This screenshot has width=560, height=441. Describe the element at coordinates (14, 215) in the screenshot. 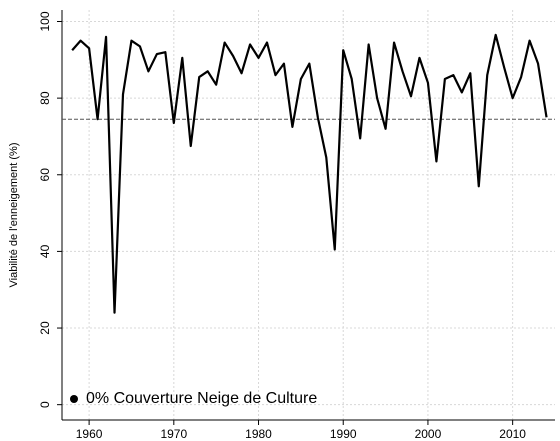

I see `y-axis-label: Viabilité de l'enneigement (%)` at that location.